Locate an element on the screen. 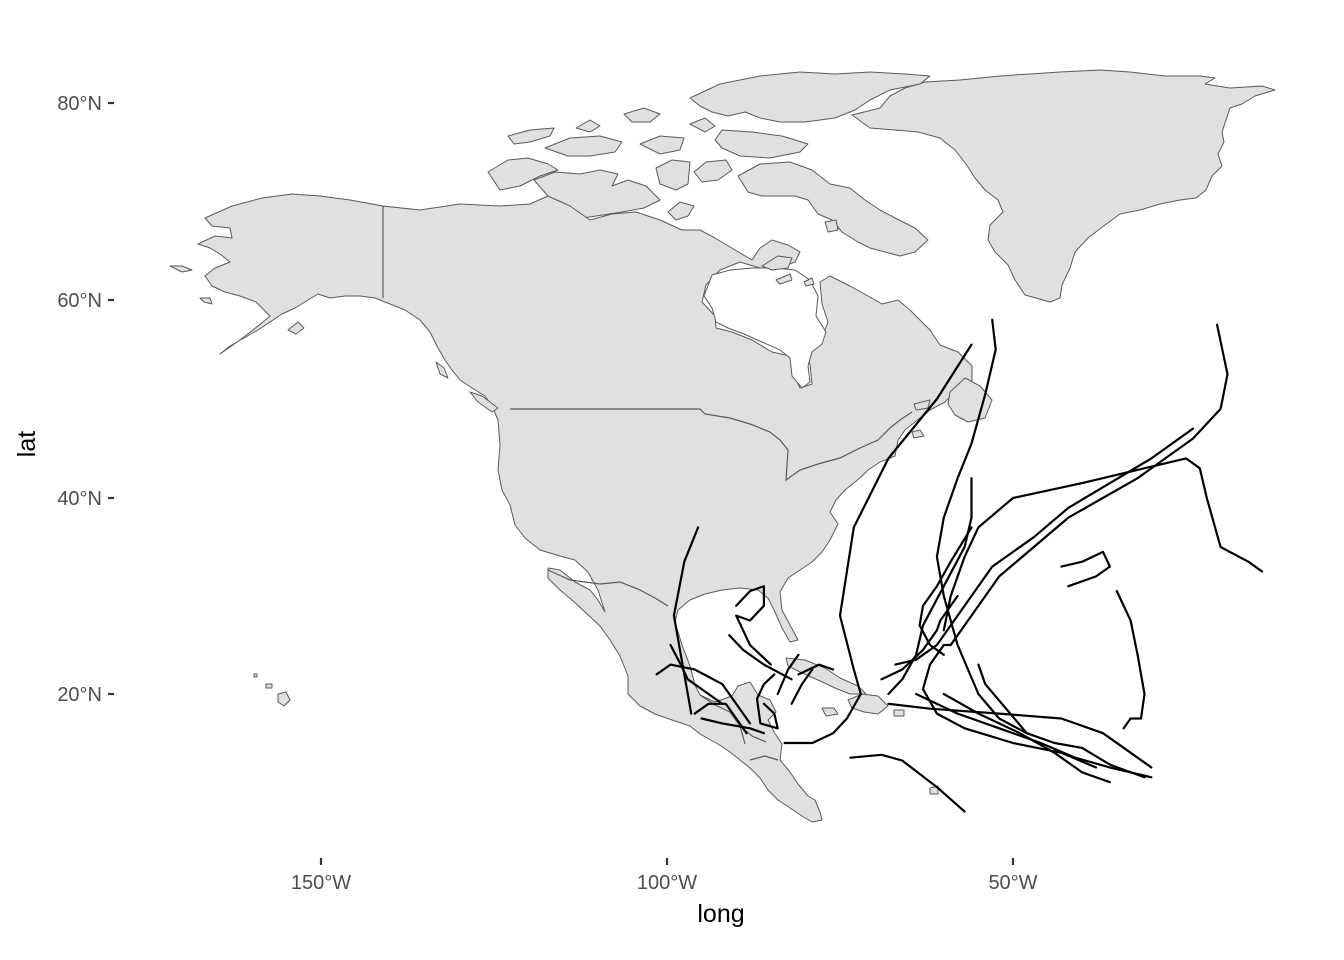 This screenshot has height=960, width=1344. y-tick-label: 40°N is located at coordinates (79, 499).